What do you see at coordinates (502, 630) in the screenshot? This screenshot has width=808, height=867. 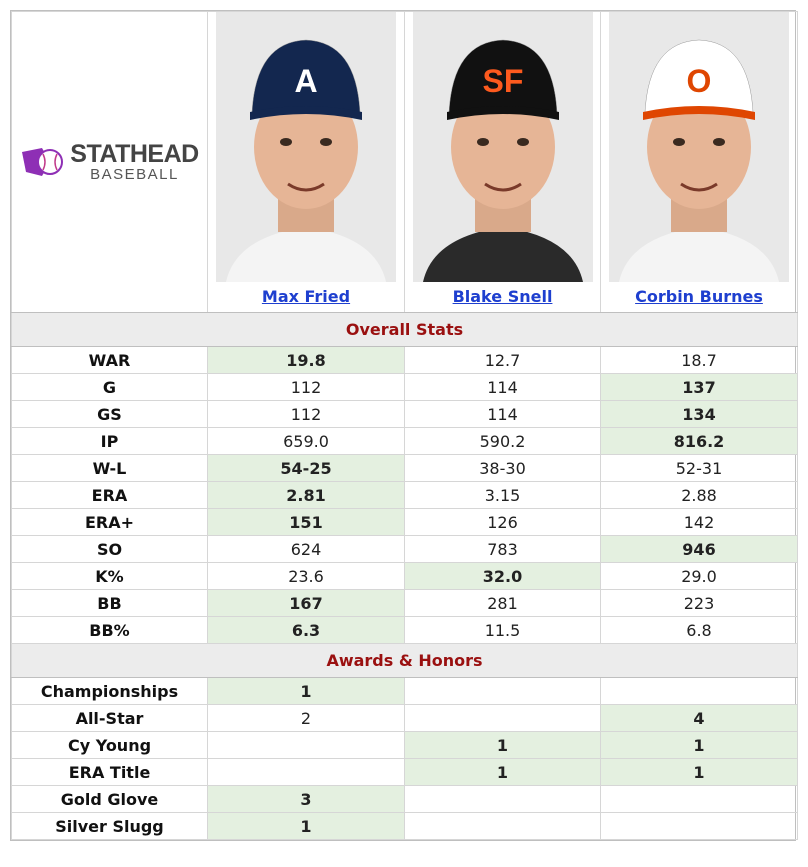 I see `stat-cell: 11.5` at bounding box center [502, 630].